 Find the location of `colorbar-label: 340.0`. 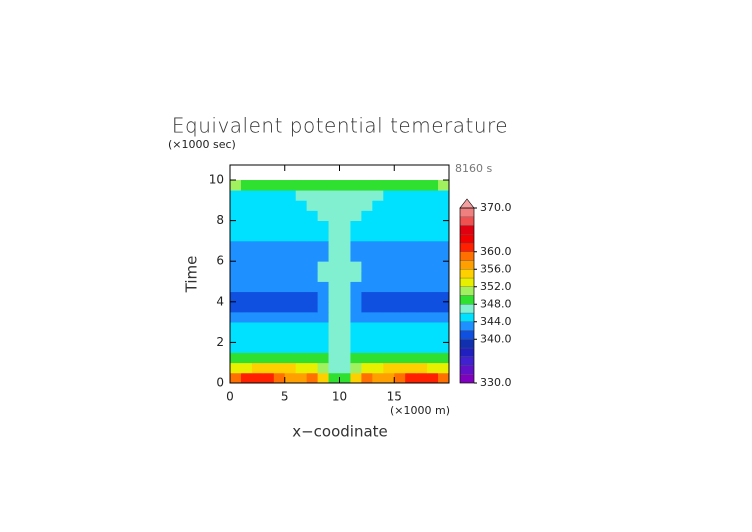

colorbar-label: 340.0 is located at coordinates (496, 338).